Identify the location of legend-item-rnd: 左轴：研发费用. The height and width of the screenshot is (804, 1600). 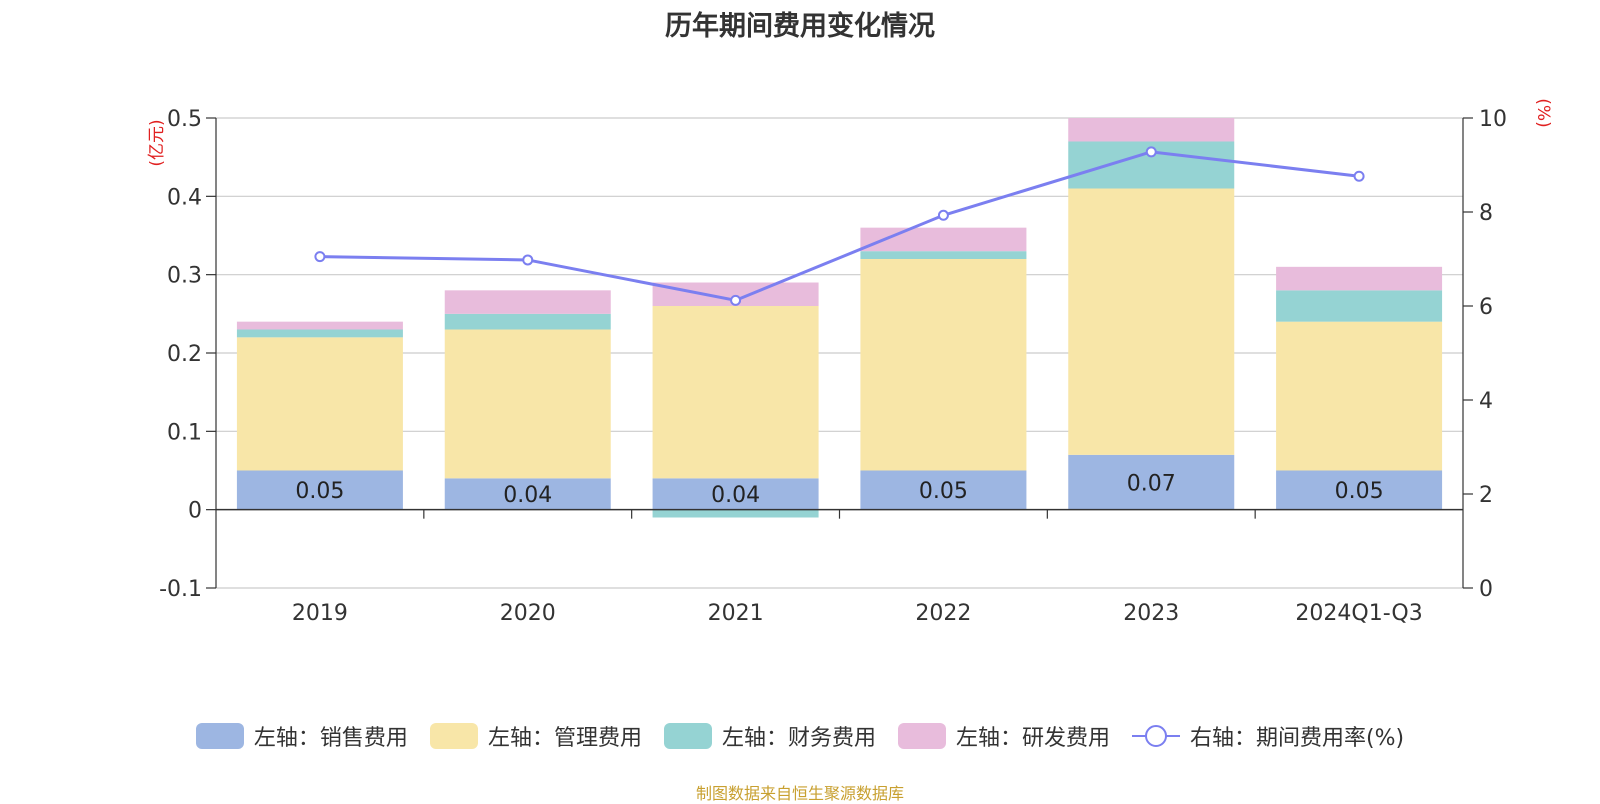
(1003, 736).